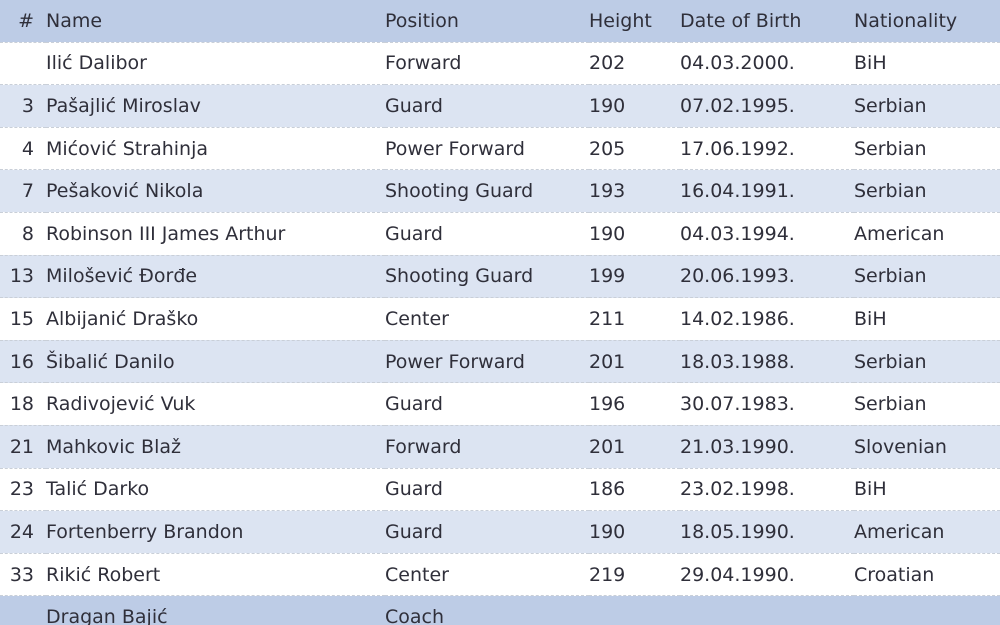 The height and width of the screenshot is (625, 1000). I want to click on player-name: Albijanić Draško, so click(122, 318).